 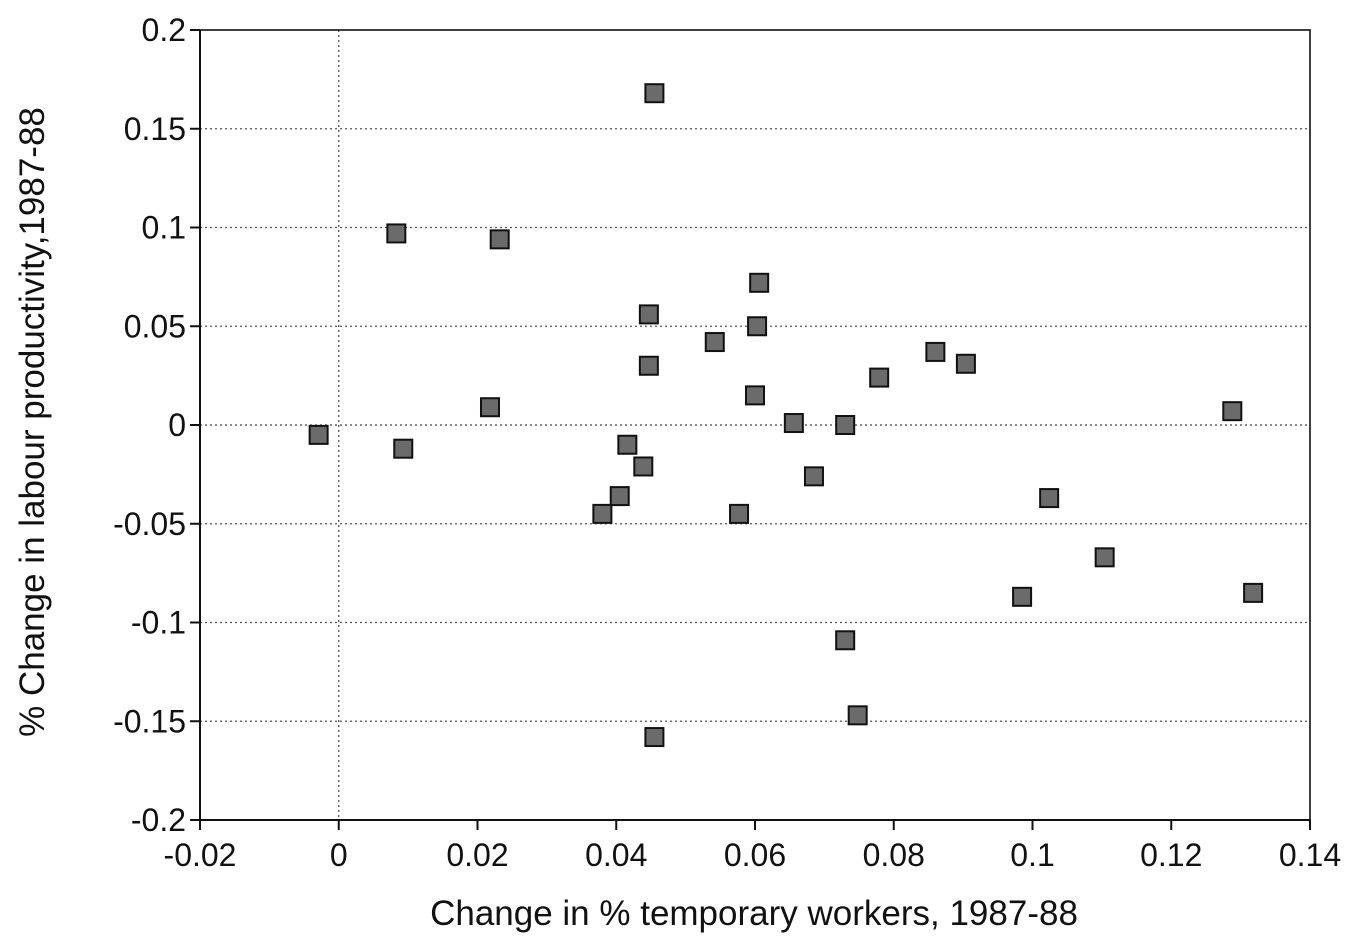 What do you see at coordinates (158, 623) in the screenshot?
I see `y-tick-label: -0.1` at bounding box center [158, 623].